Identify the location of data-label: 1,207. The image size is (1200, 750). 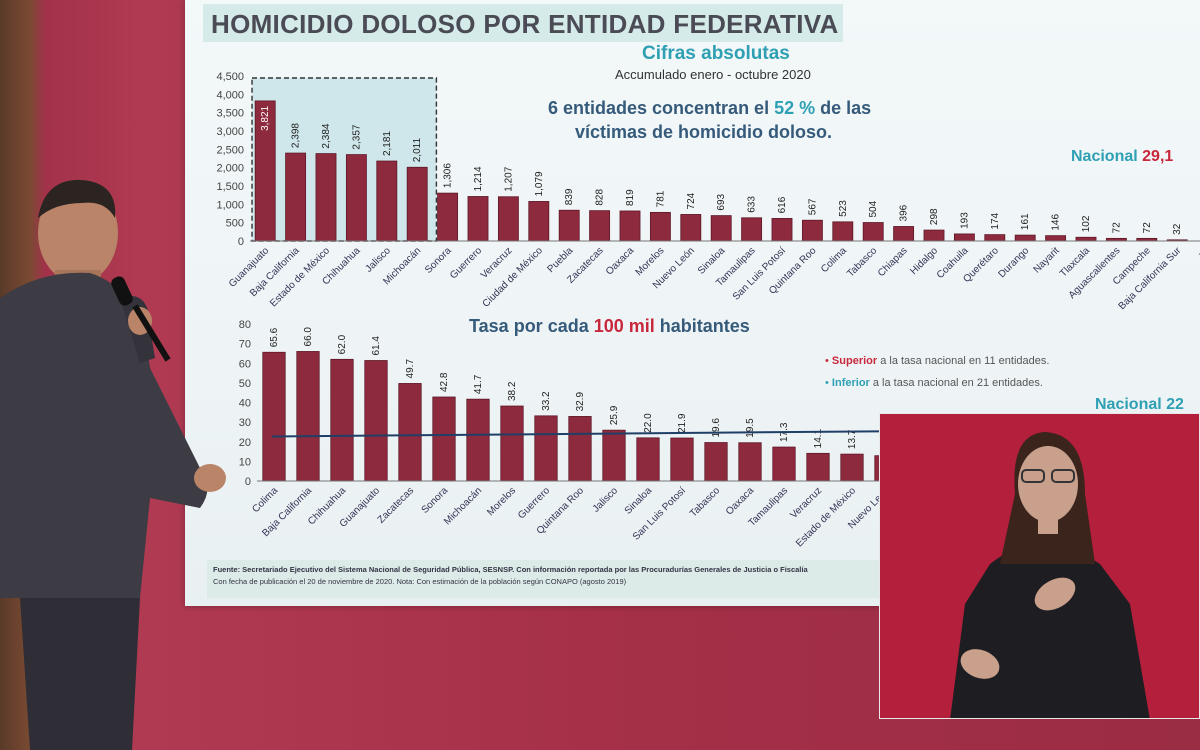
(508, 178).